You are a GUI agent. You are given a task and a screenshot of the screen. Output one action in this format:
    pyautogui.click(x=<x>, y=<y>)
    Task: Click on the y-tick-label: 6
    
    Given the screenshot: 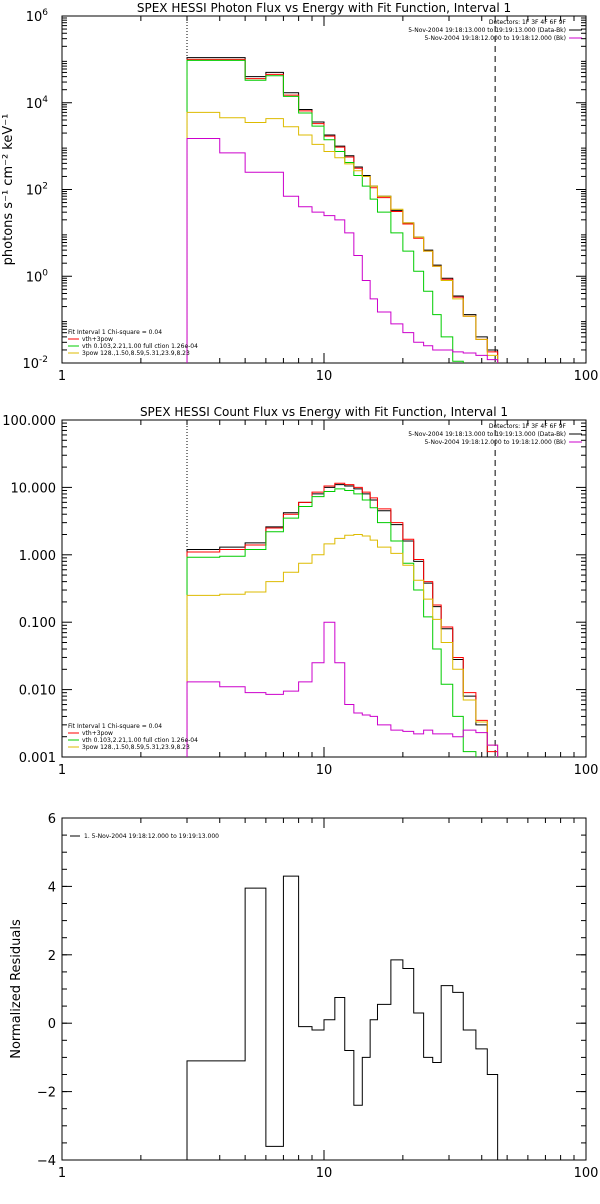 What is the action you would take?
    pyautogui.click(x=52, y=819)
    